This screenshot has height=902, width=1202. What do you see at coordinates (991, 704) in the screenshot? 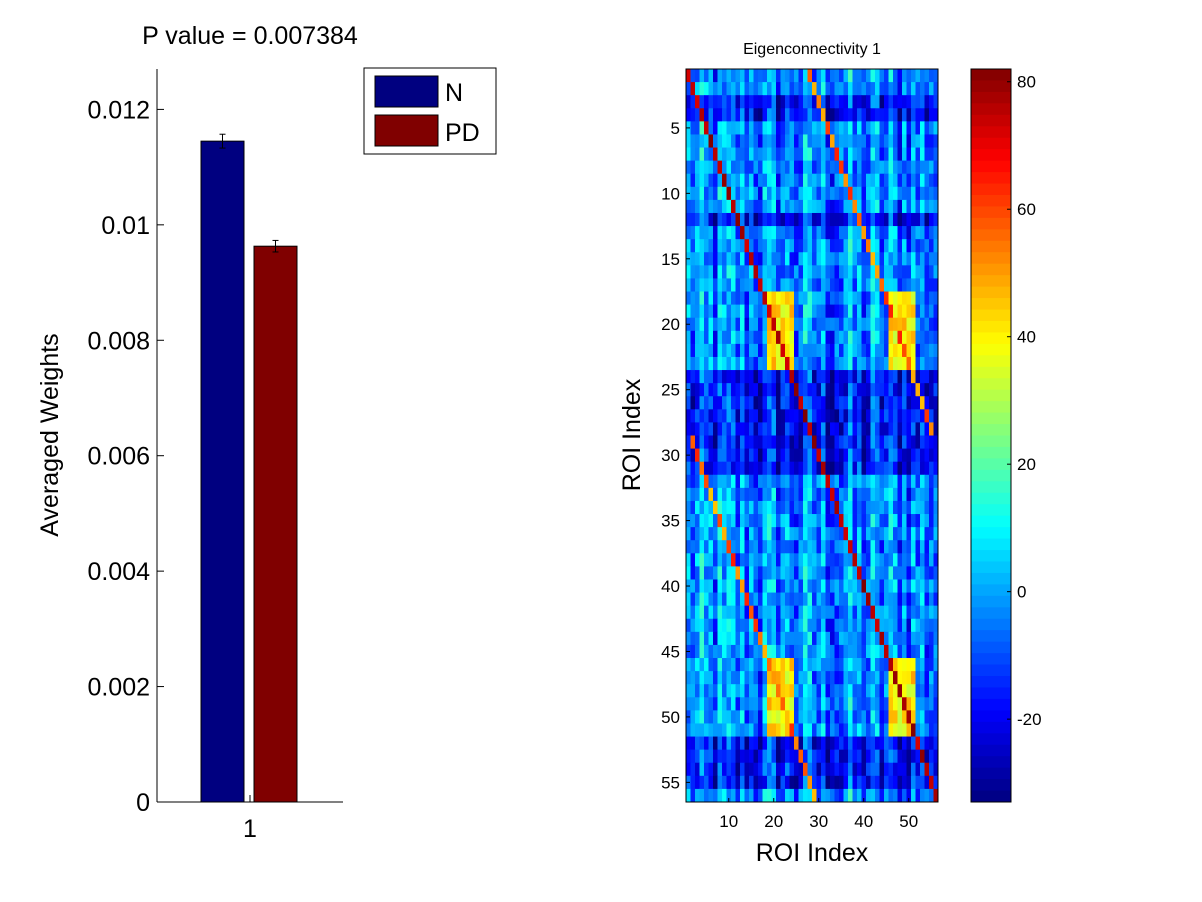
I see `colorbar-swatch` at bounding box center [991, 704].